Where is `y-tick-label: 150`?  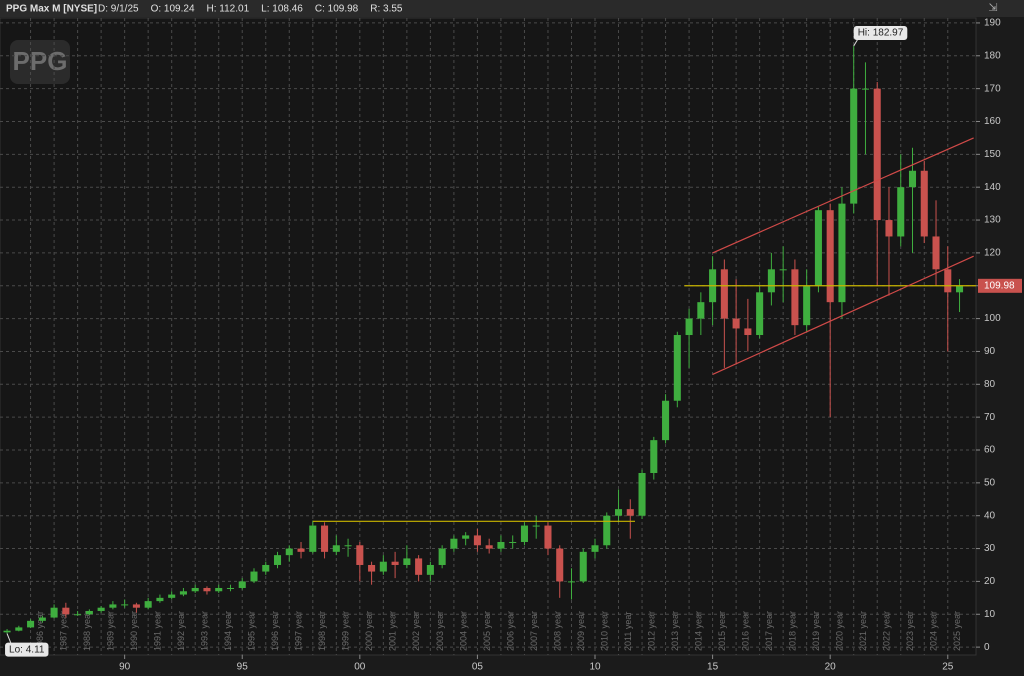 y-tick-label: 150 is located at coordinates (992, 154).